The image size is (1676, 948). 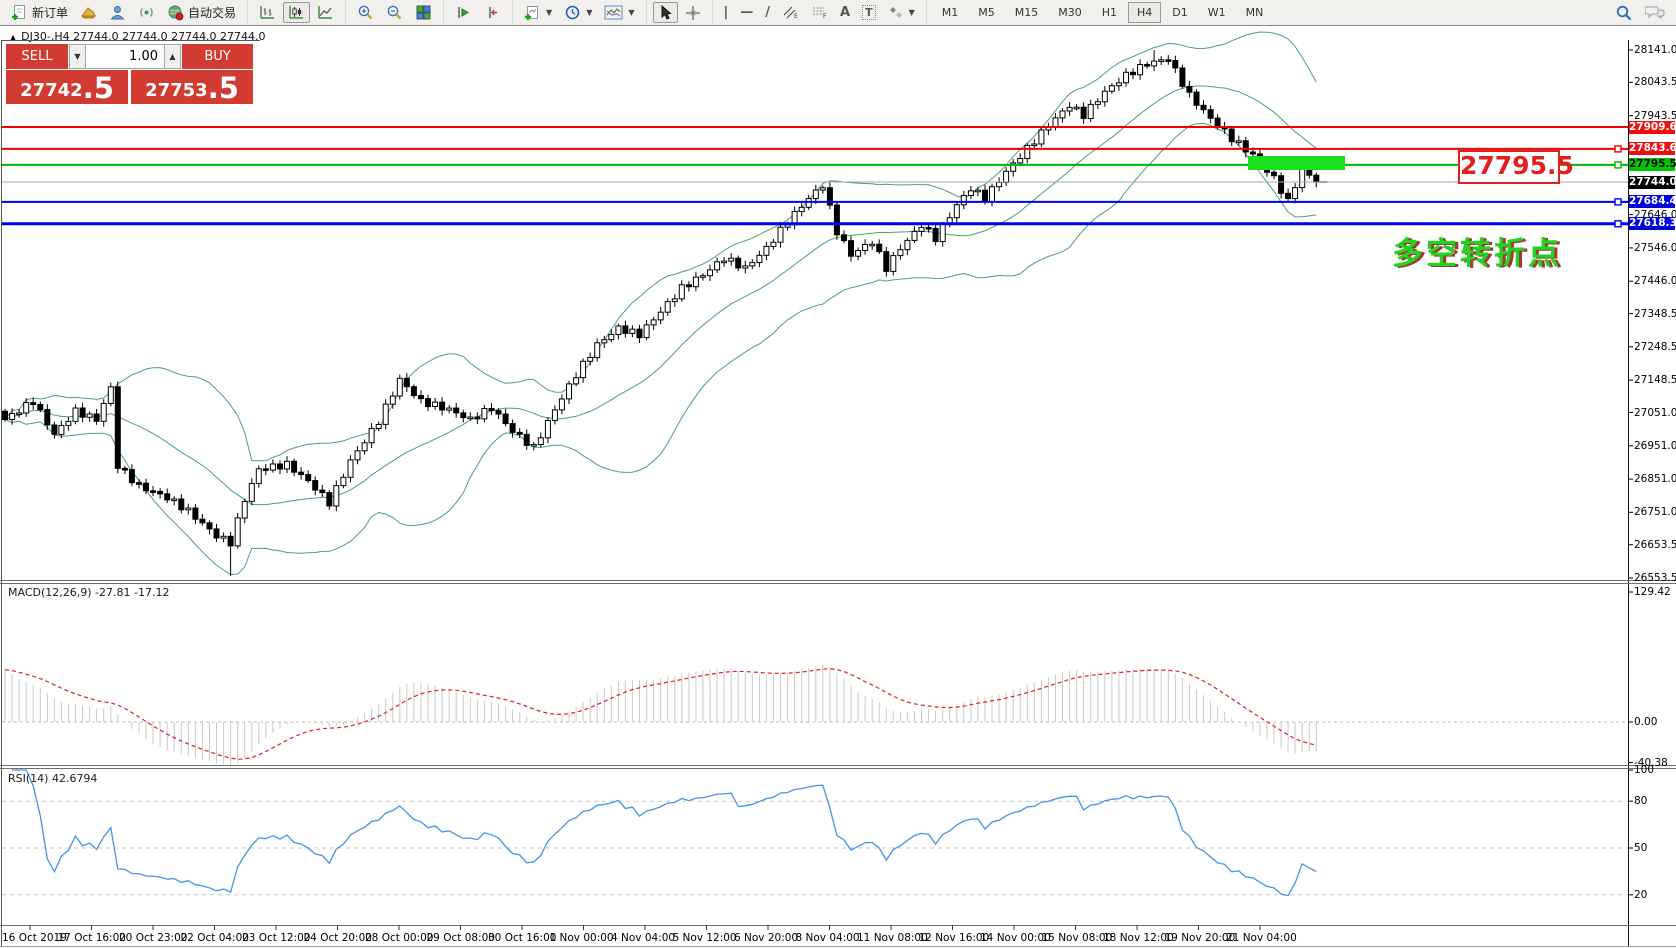 I want to click on sell-price-display: 27742.5, so click(x=67, y=87).